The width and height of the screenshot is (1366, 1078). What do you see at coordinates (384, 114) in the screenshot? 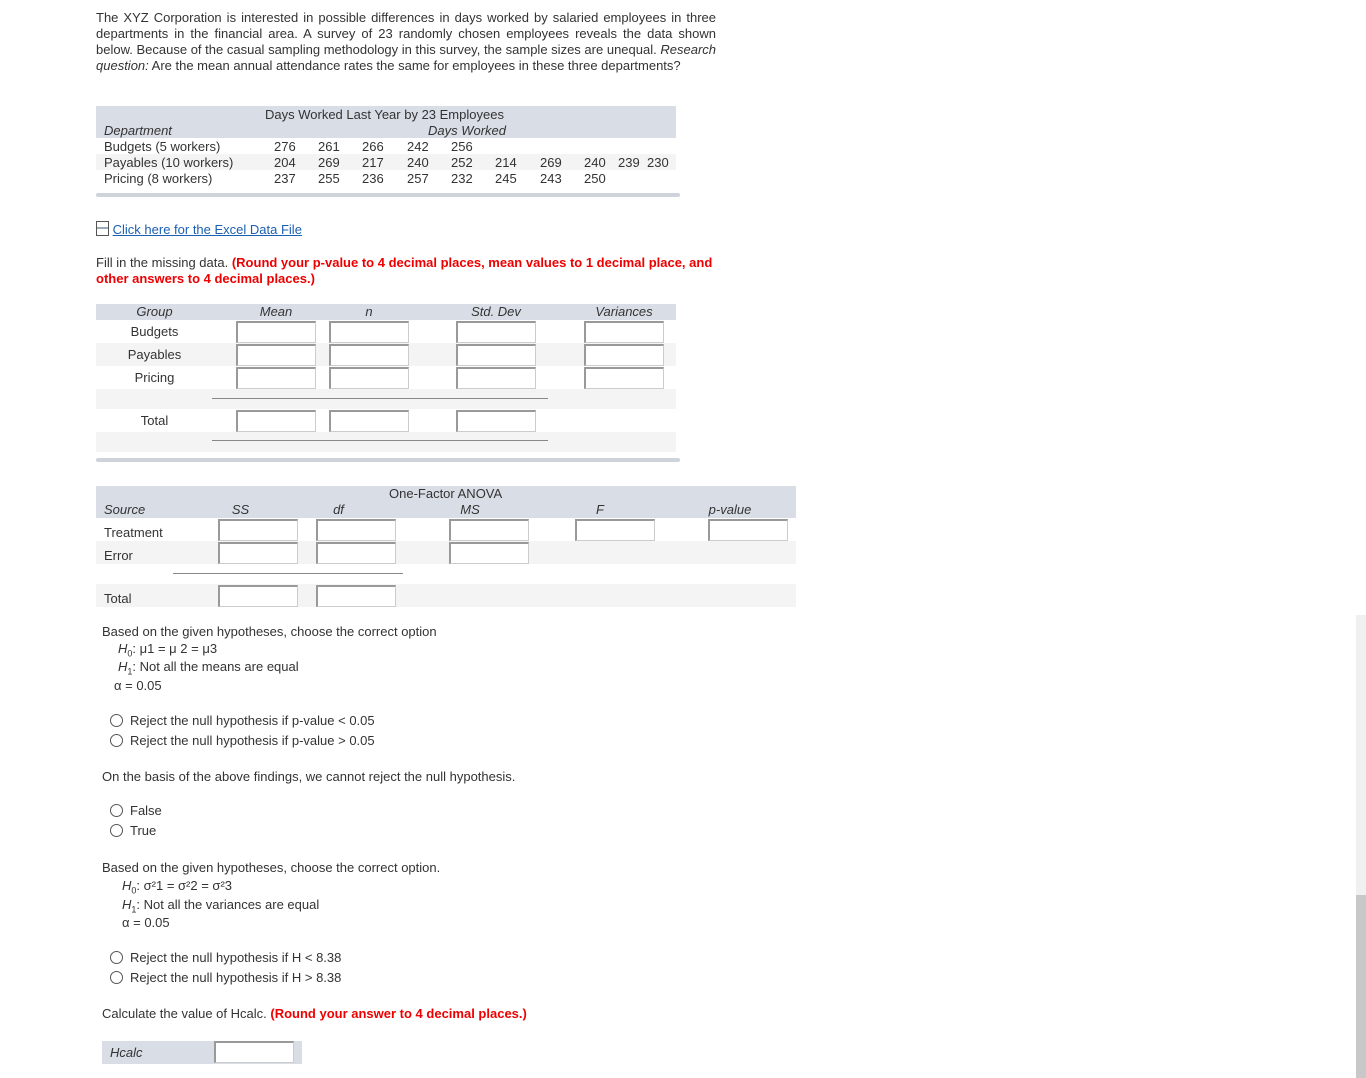
I see `data-table-title: Days Worked Last Year by 23 Employees` at bounding box center [384, 114].